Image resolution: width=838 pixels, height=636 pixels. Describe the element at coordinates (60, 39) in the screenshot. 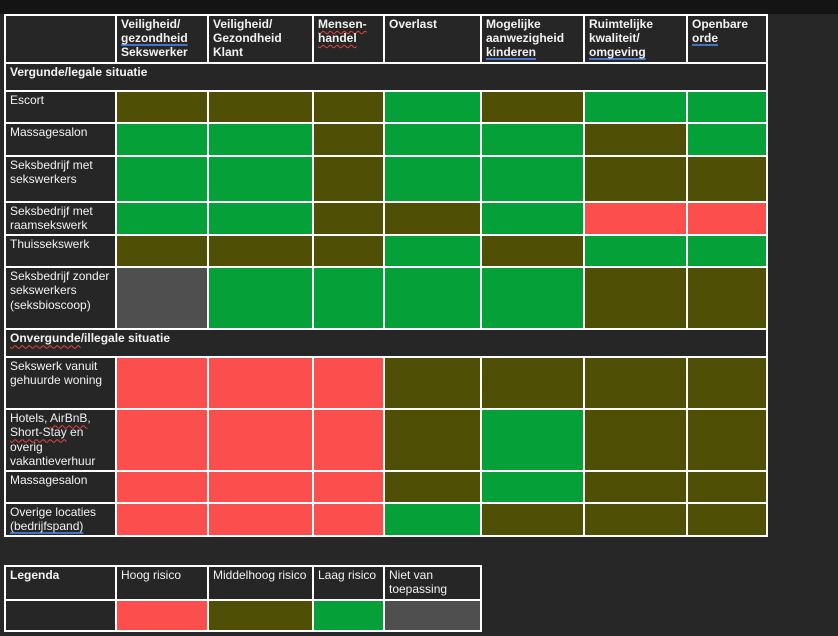

I see `matrix-corner-cell` at that location.